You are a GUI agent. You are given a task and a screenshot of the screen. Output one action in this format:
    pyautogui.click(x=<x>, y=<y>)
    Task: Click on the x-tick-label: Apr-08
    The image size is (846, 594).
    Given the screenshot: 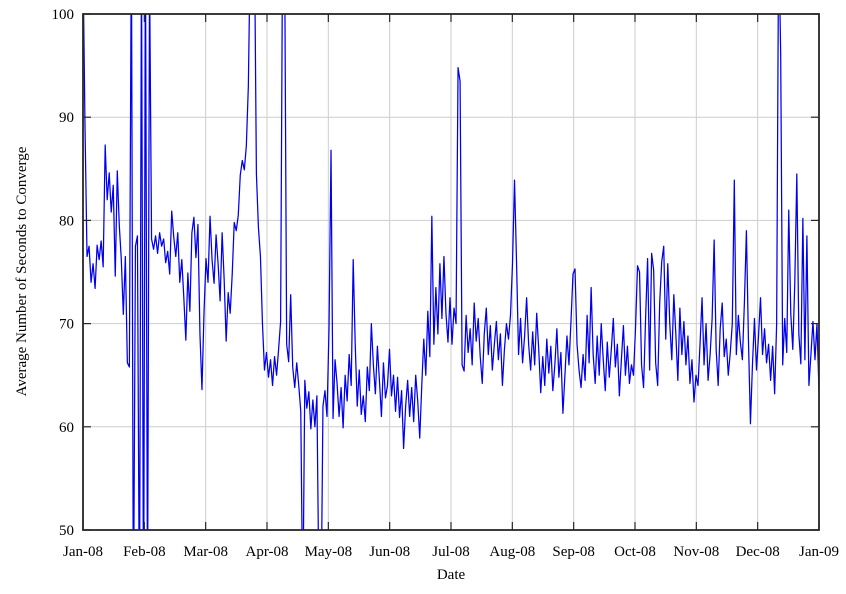 What is the action you would take?
    pyautogui.click(x=266, y=552)
    